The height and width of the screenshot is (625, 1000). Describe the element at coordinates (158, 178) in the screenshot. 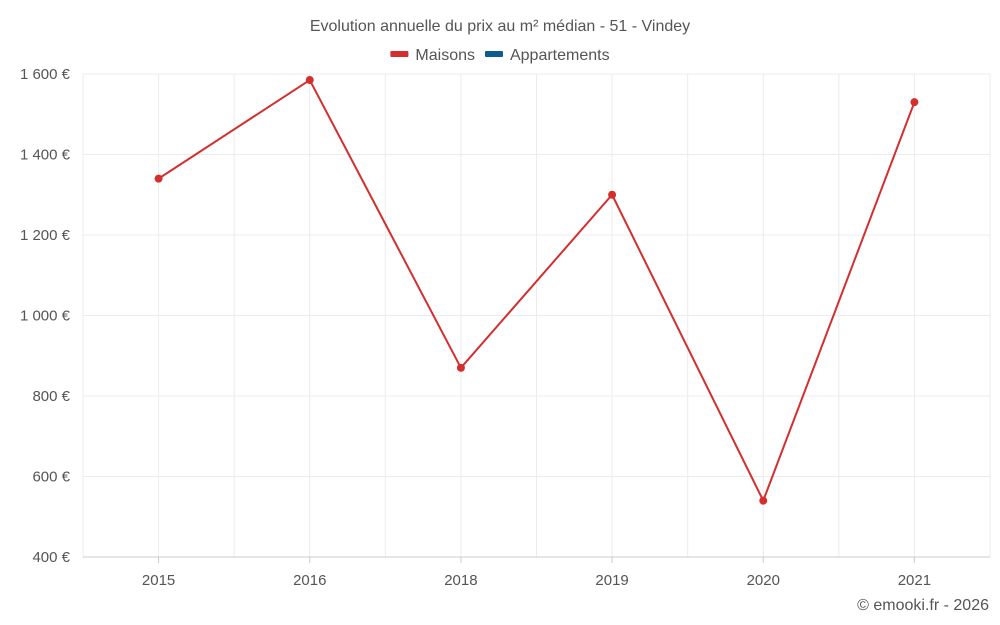

I see `data-point-2015` at that location.